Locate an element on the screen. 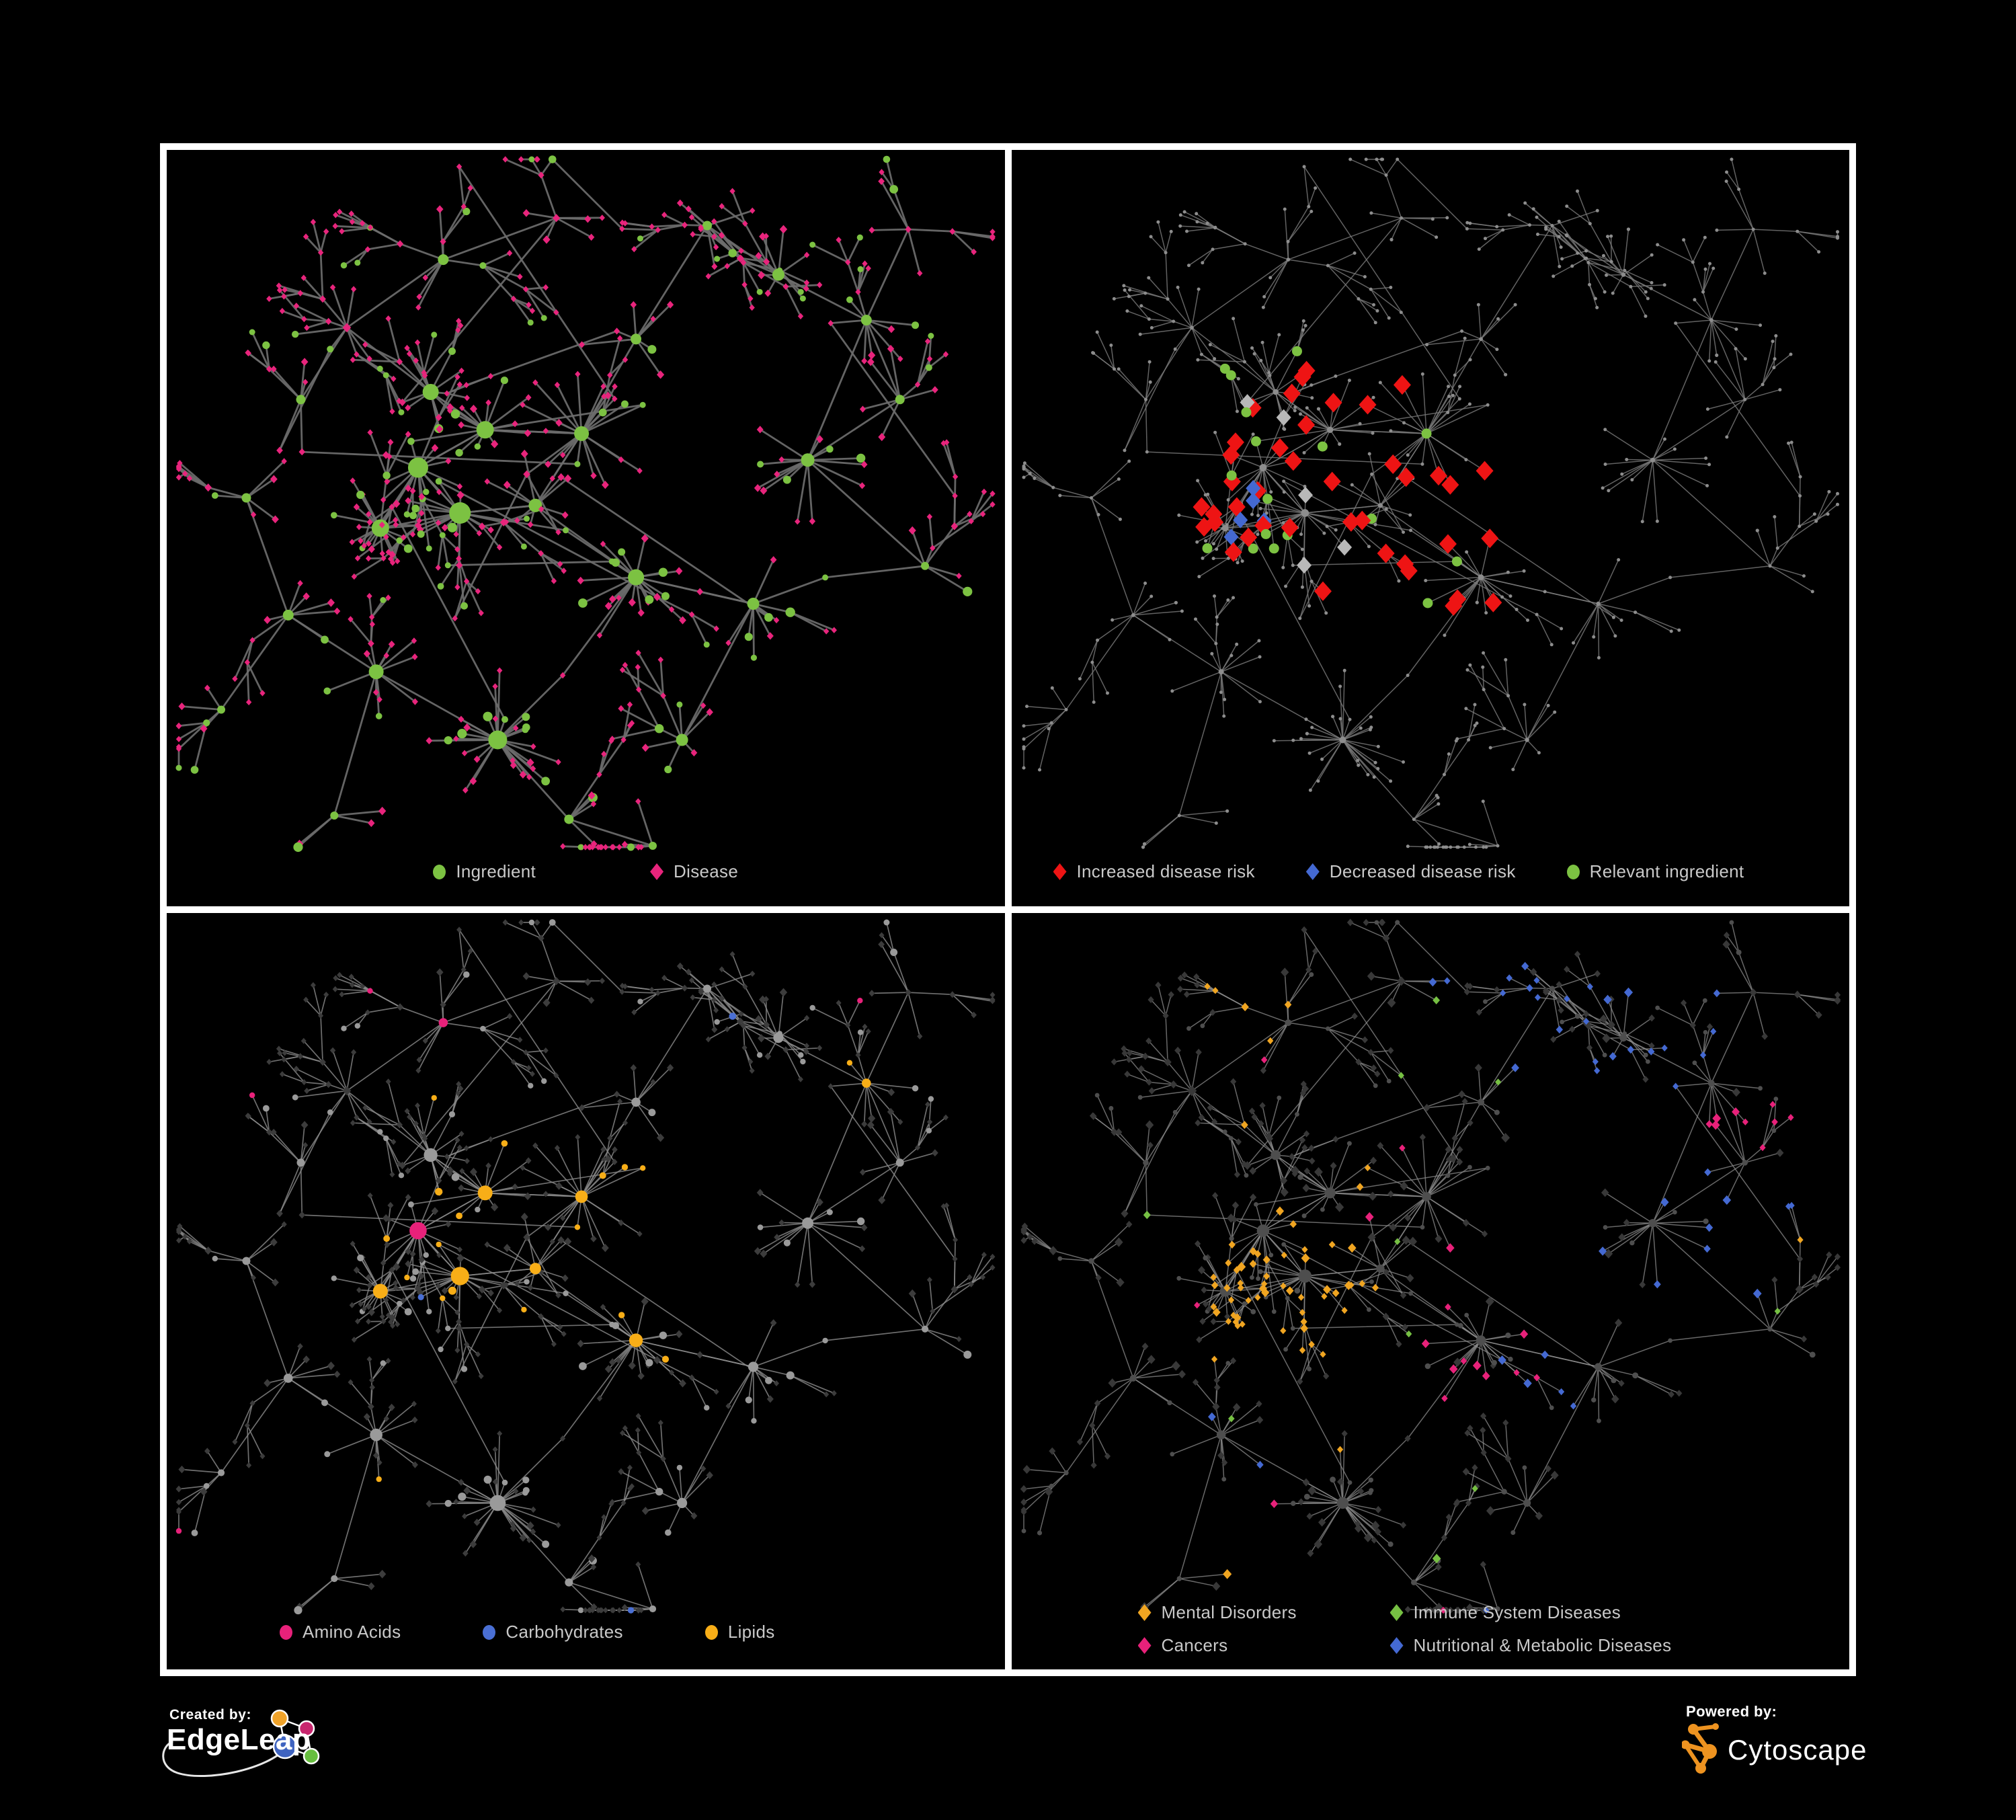  legend-nutrient-classes: Amino Acids Carbohydrates Lipids is located at coordinates (527, 1632).